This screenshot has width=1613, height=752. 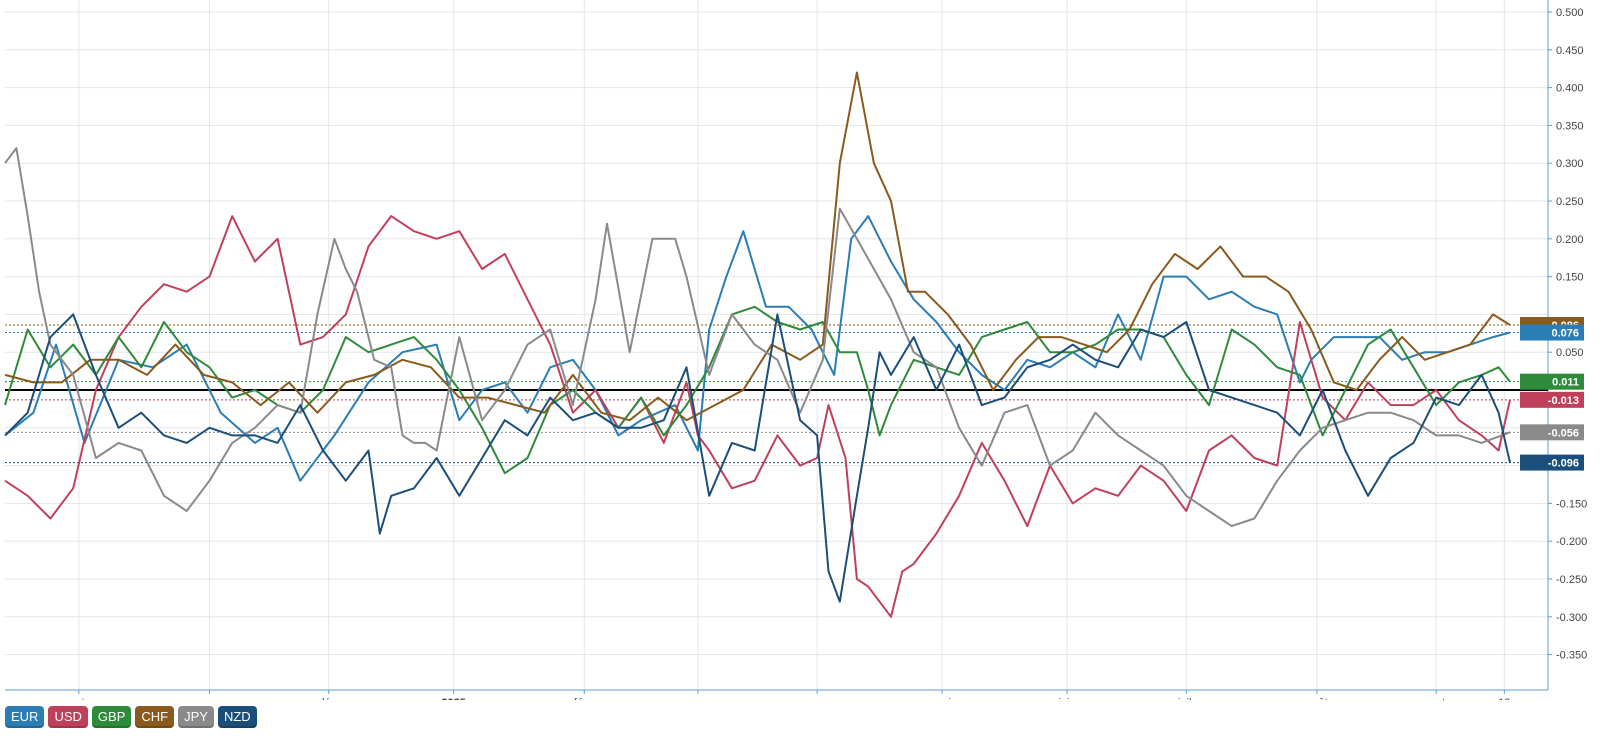 I want to click on price-badge-label: 0.076, so click(x=1565, y=334).